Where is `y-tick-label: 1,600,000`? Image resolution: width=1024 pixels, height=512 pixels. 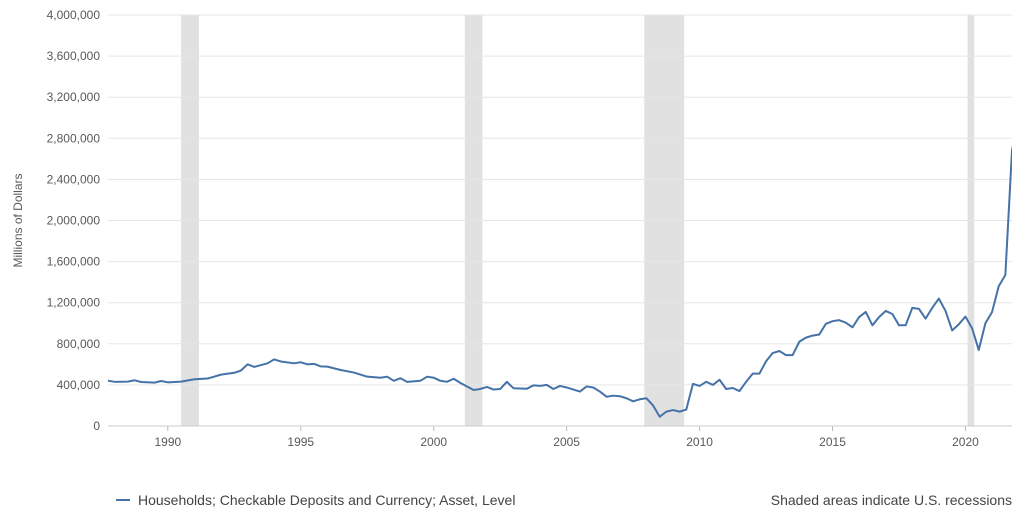 y-tick-label: 1,600,000 is located at coordinates (74, 262).